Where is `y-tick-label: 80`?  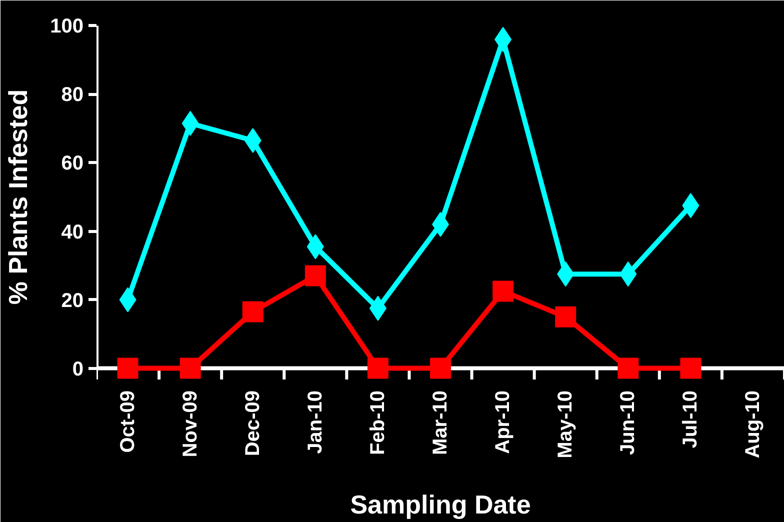
y-tick-label: 80 is located at coordinates (72, 95).